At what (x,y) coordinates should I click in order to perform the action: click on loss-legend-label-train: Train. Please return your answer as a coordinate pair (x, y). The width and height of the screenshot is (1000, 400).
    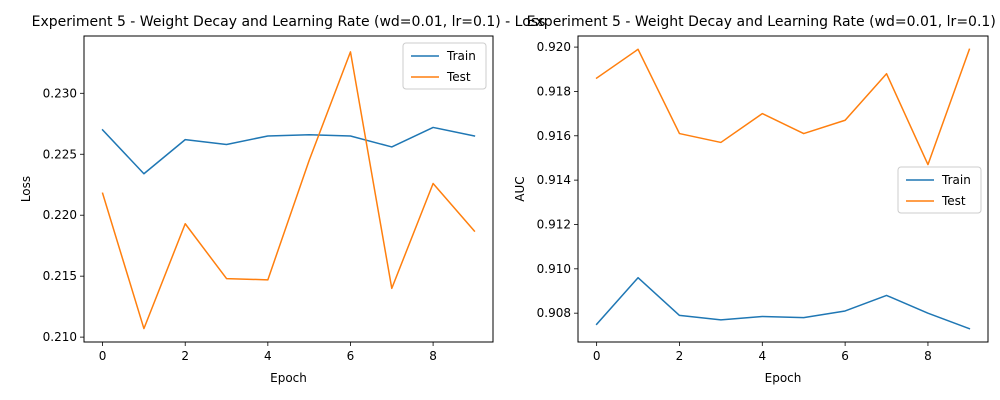
    Looking at the image, I should click on (461, 56).